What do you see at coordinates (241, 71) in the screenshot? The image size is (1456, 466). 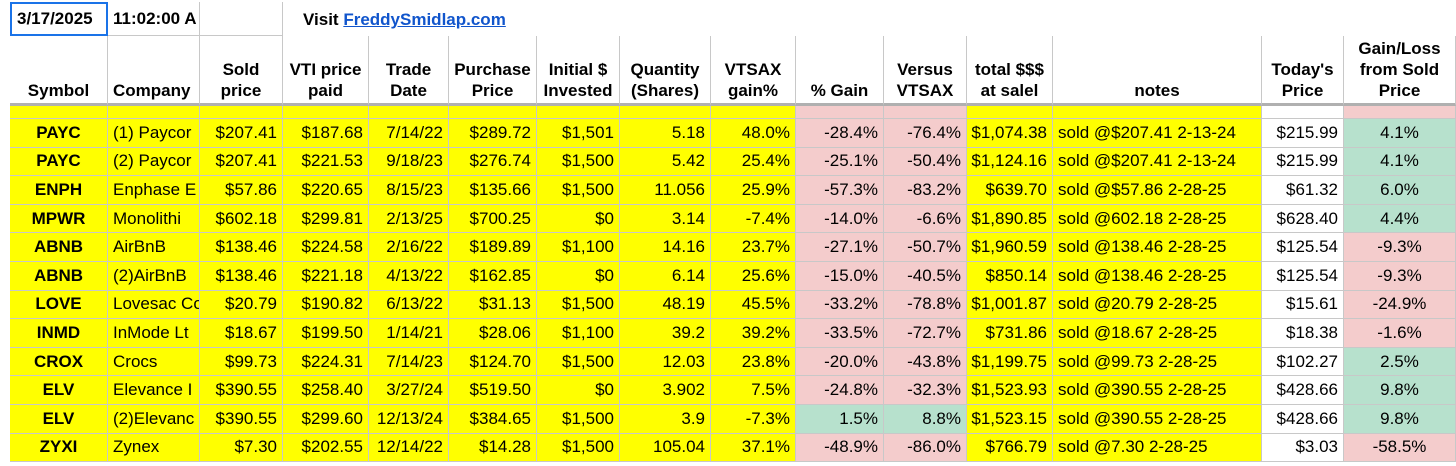 I see `column-header: Sold price` at bounding box center [241, 71].